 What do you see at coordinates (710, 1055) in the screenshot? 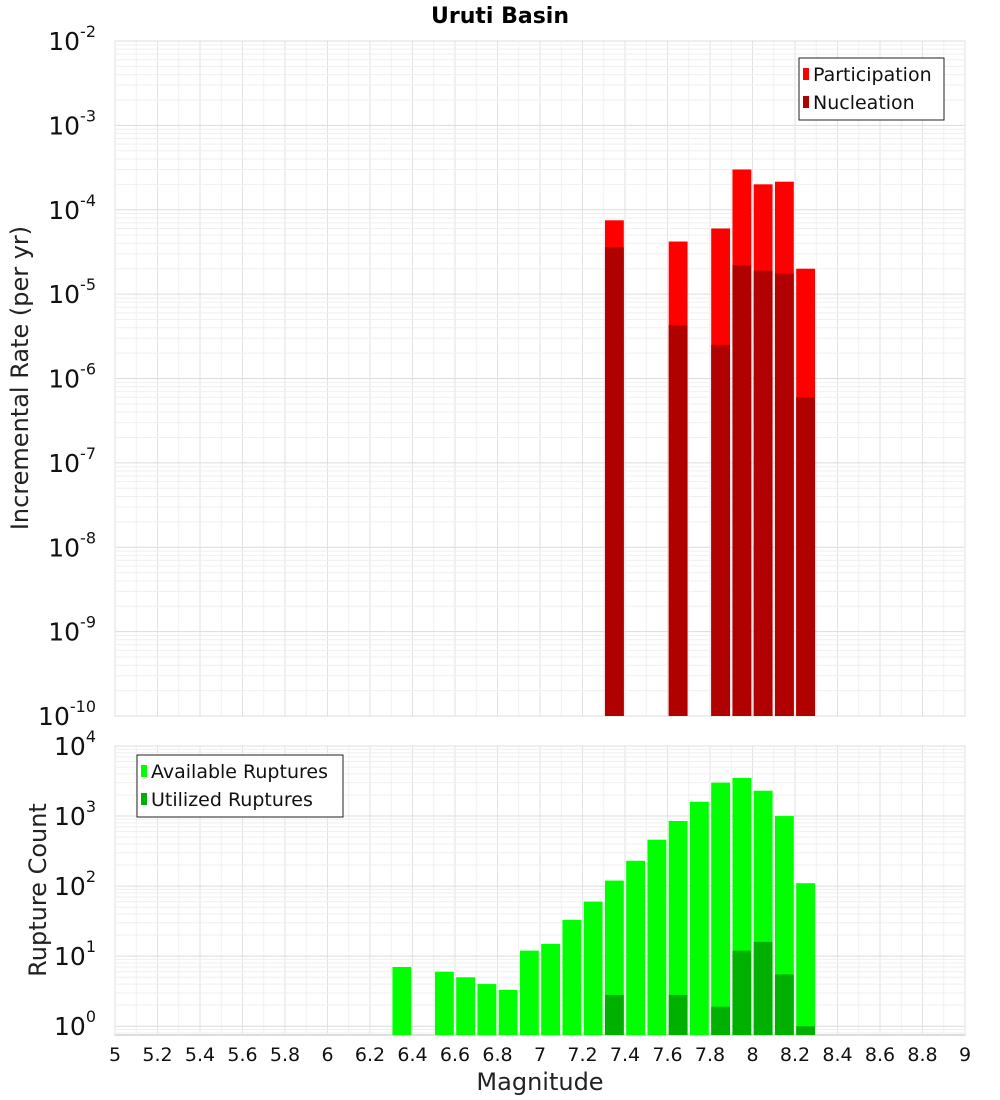
I see `x-tick-label: 7.8` at bounding box center [710, 1055].